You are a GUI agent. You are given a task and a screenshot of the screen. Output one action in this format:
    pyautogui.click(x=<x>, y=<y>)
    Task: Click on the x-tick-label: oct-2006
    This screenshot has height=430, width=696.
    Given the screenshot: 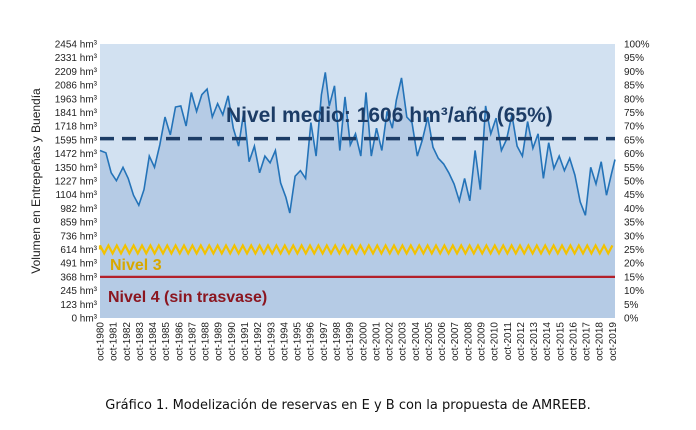 What is the action you would take?
    pyautogui.click(x=442, y=341)
    